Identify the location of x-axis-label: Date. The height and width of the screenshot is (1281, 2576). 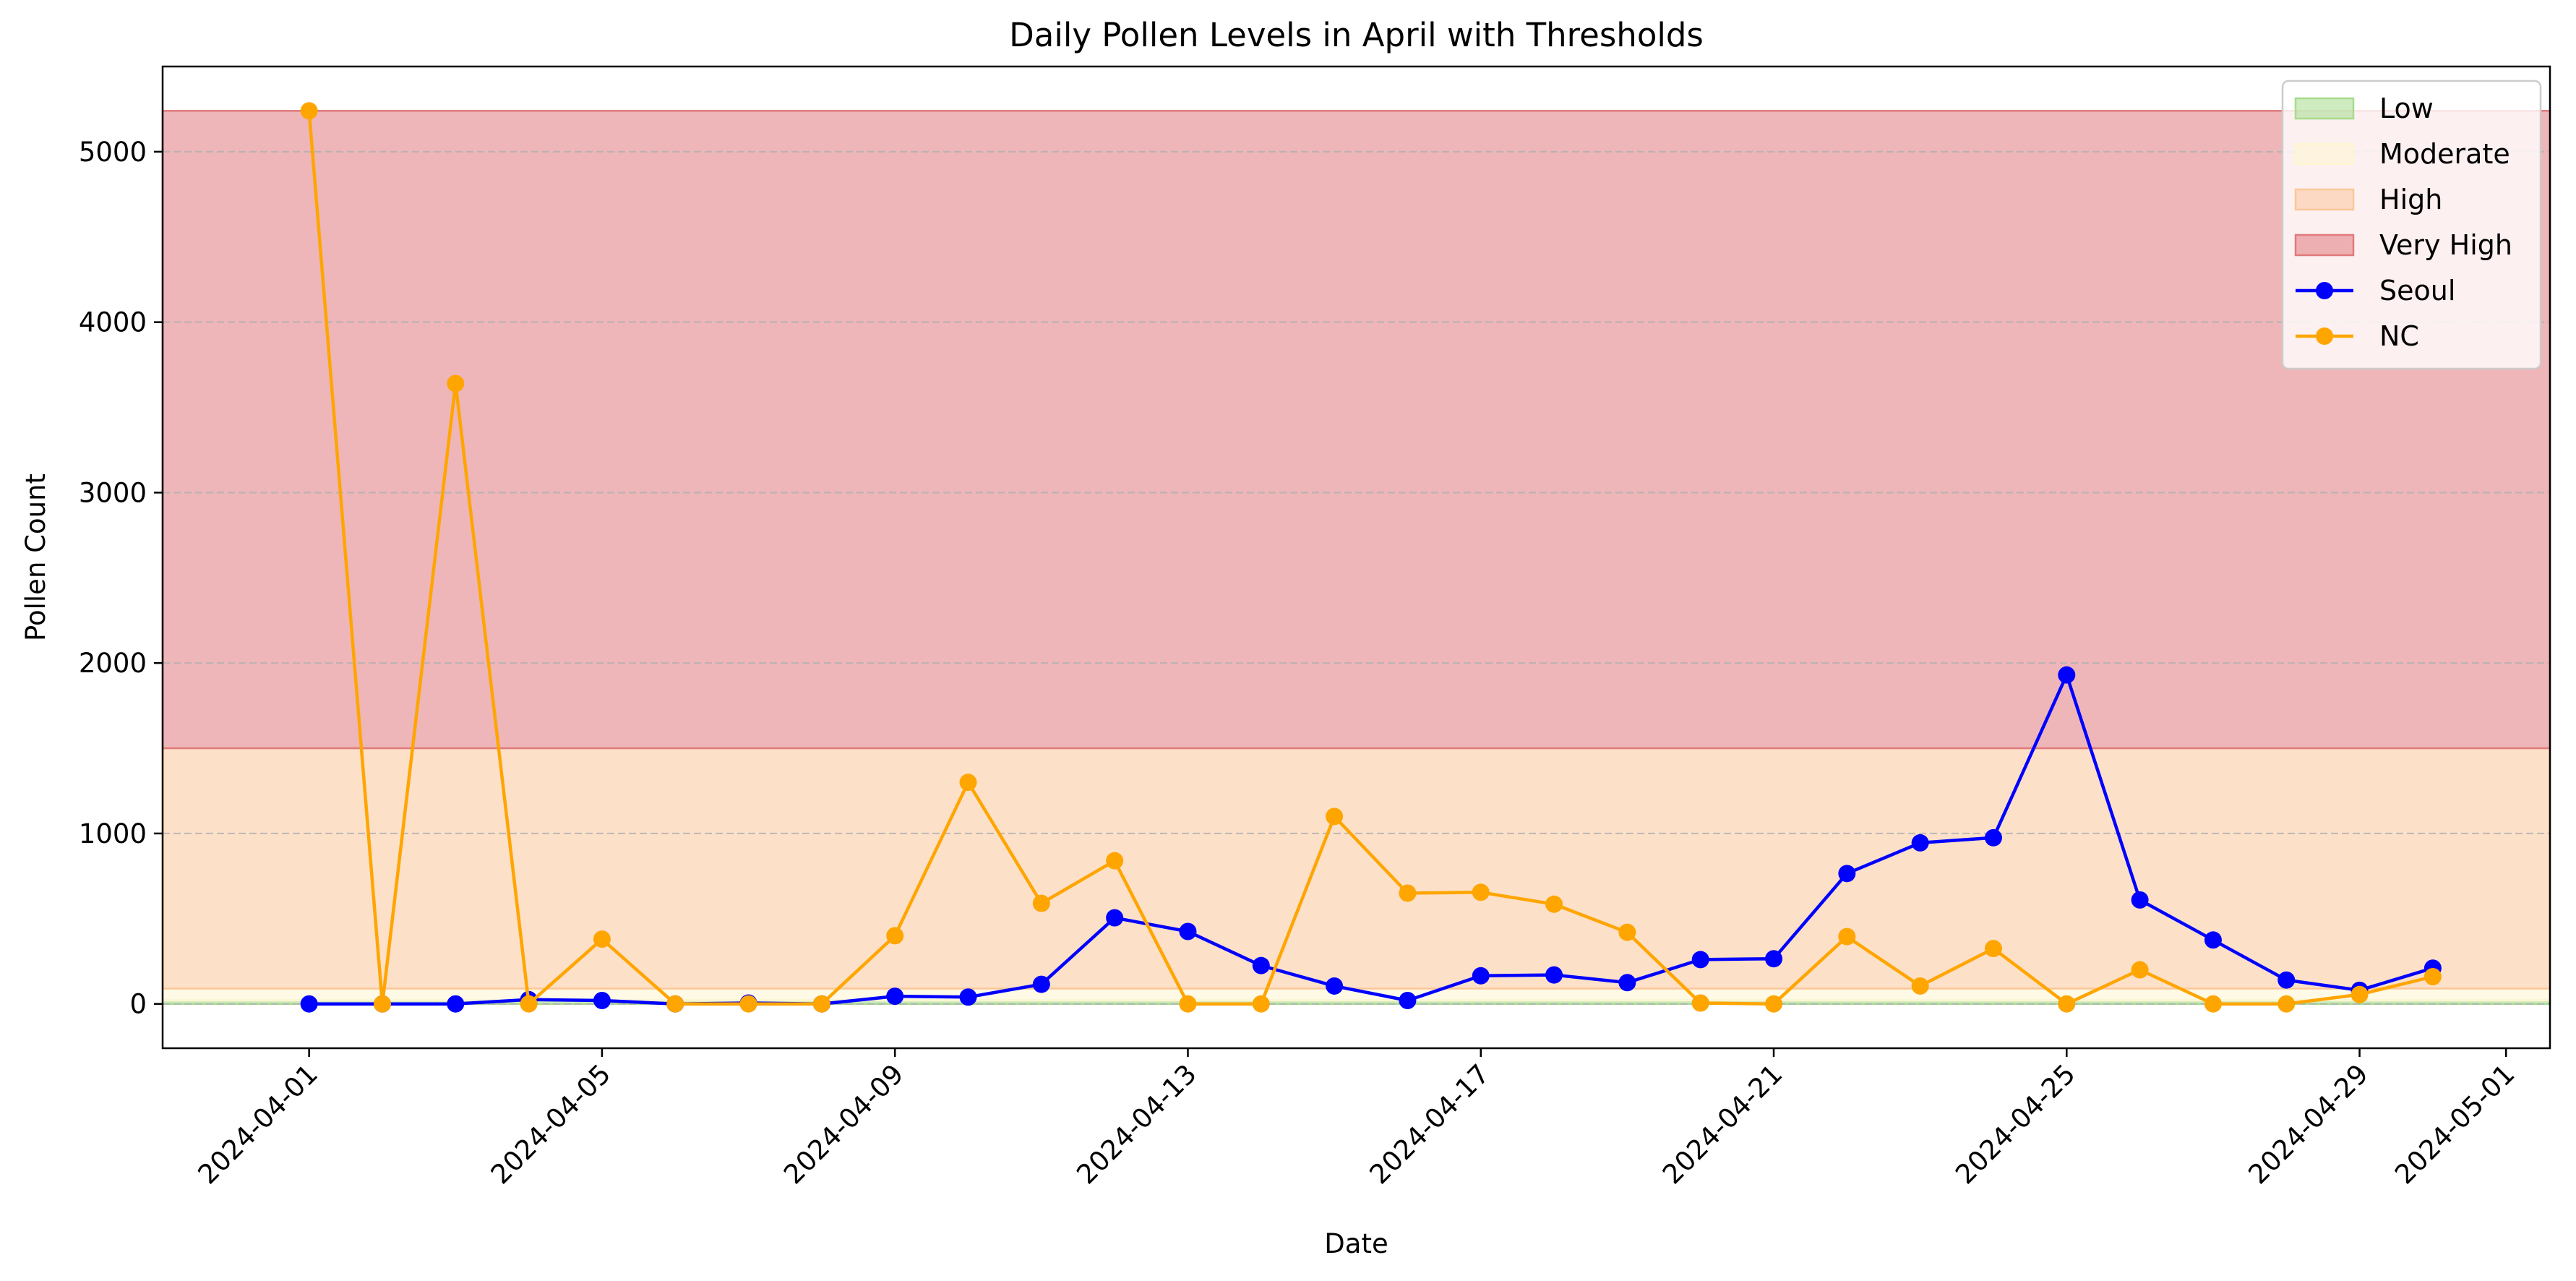
(1356, 1243).